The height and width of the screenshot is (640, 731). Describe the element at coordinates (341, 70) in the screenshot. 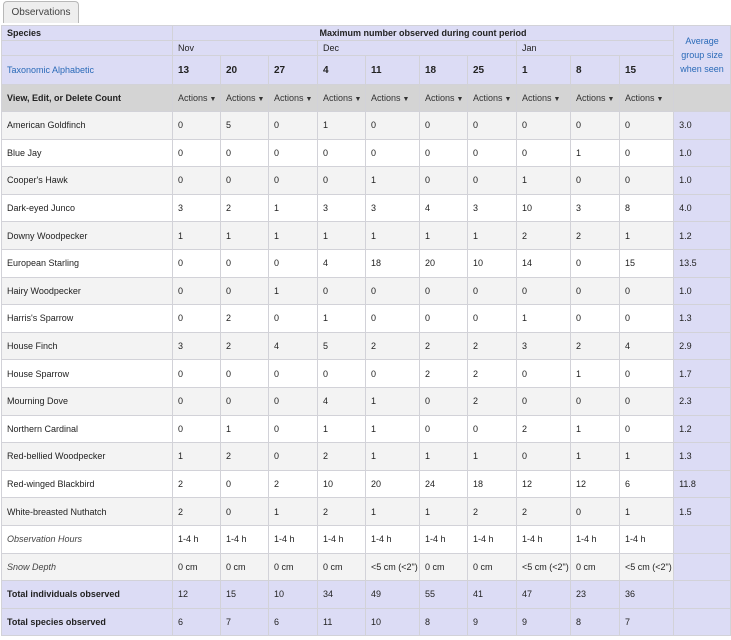

I see `day-header: 4` at that location.